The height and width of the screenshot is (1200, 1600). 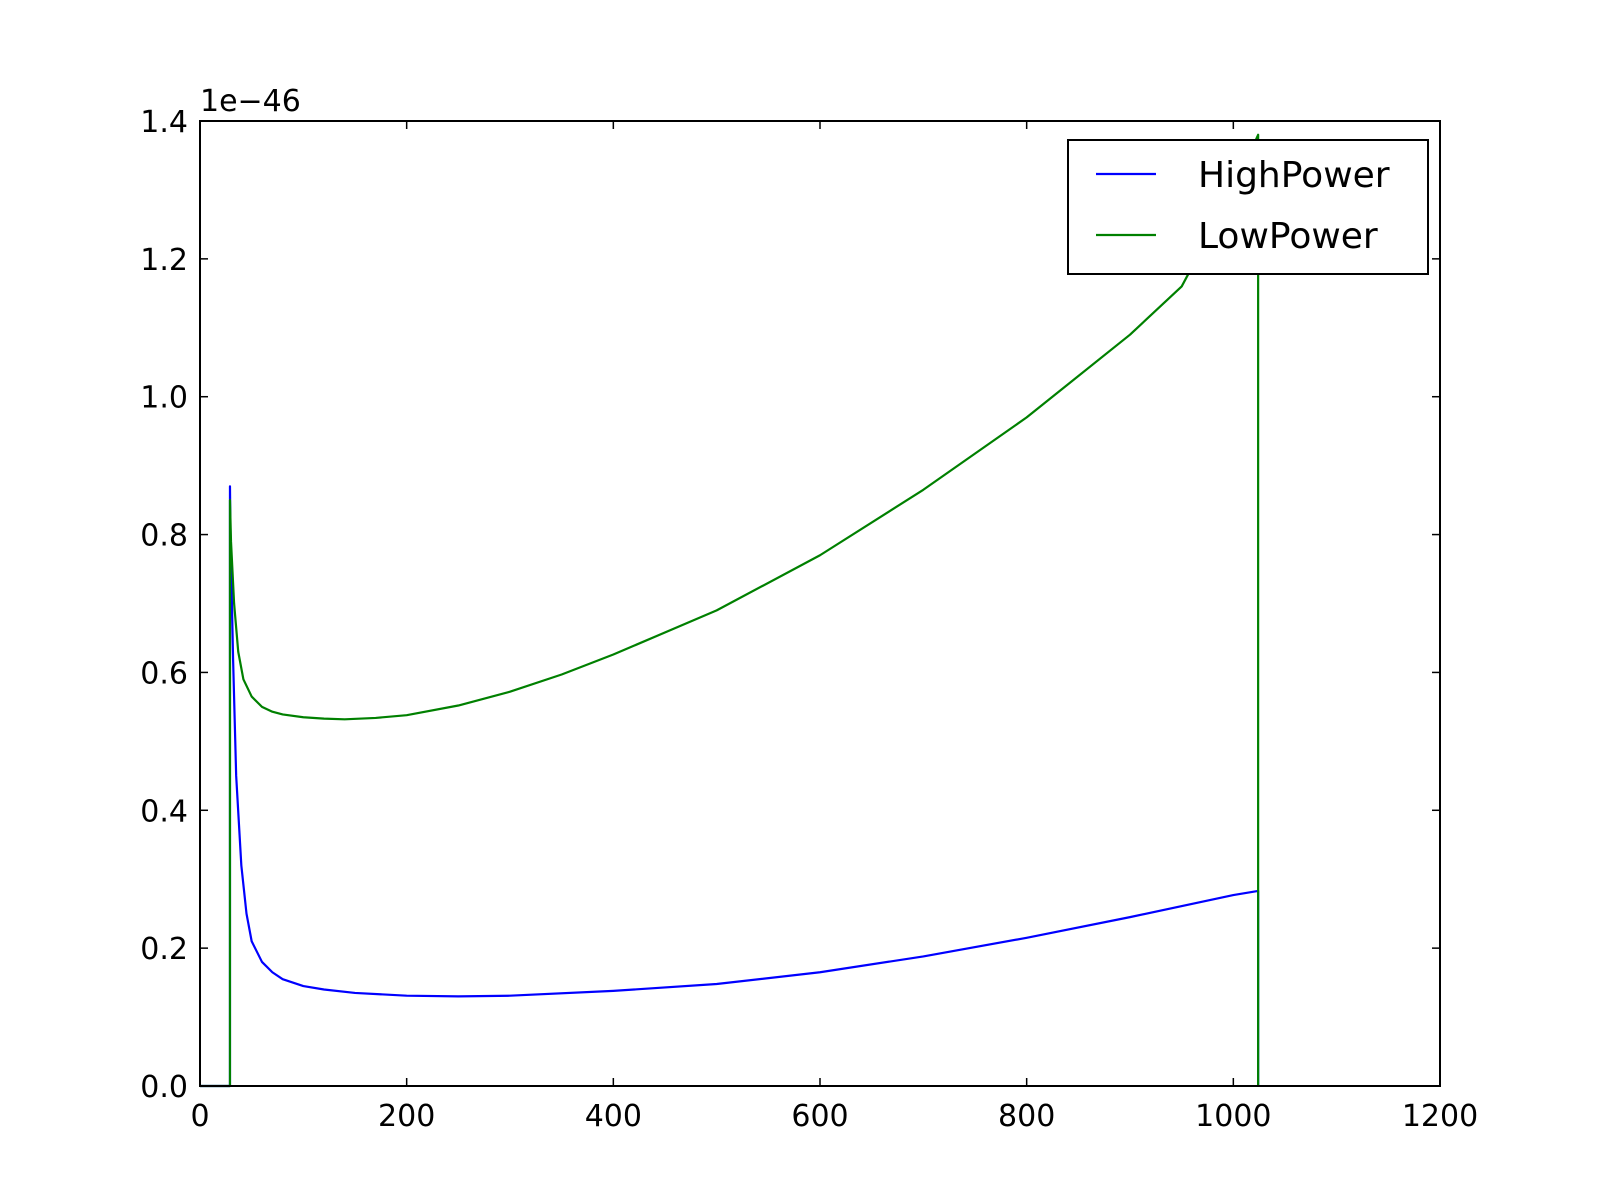 I want to click on x-tick-label: 200, so click(x=406, y=1116).